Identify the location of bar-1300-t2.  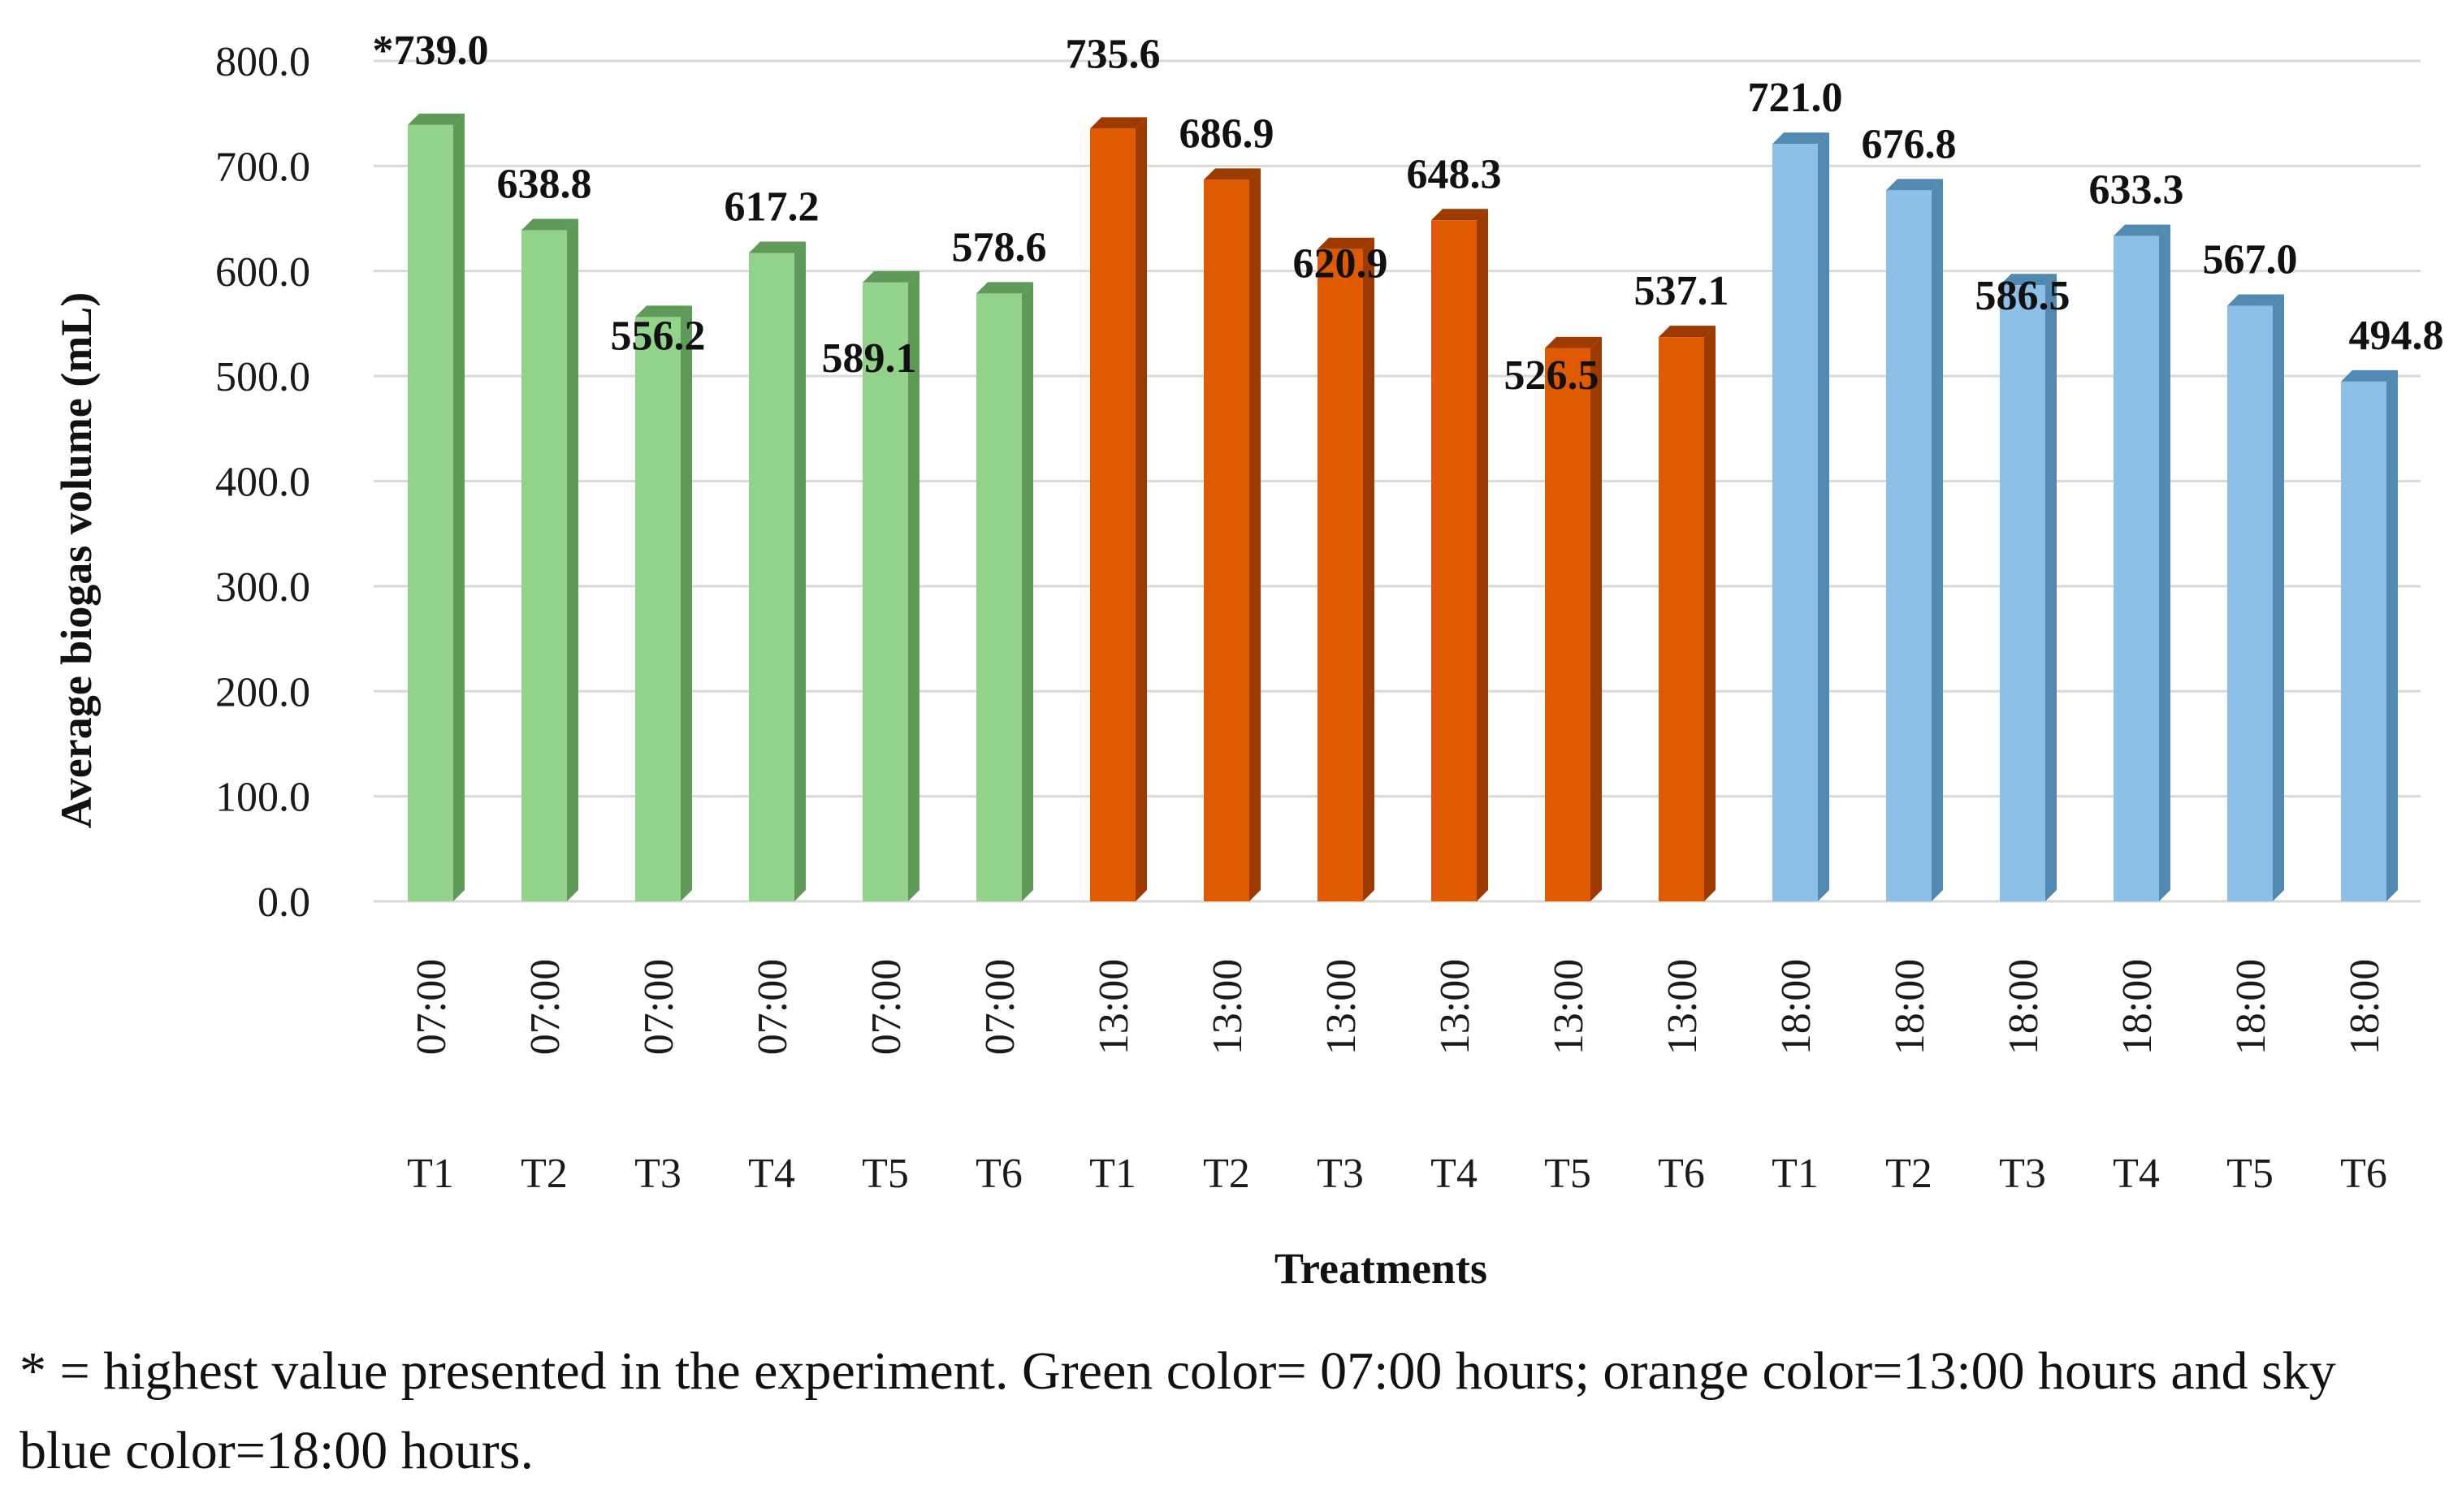
(1232, 534).